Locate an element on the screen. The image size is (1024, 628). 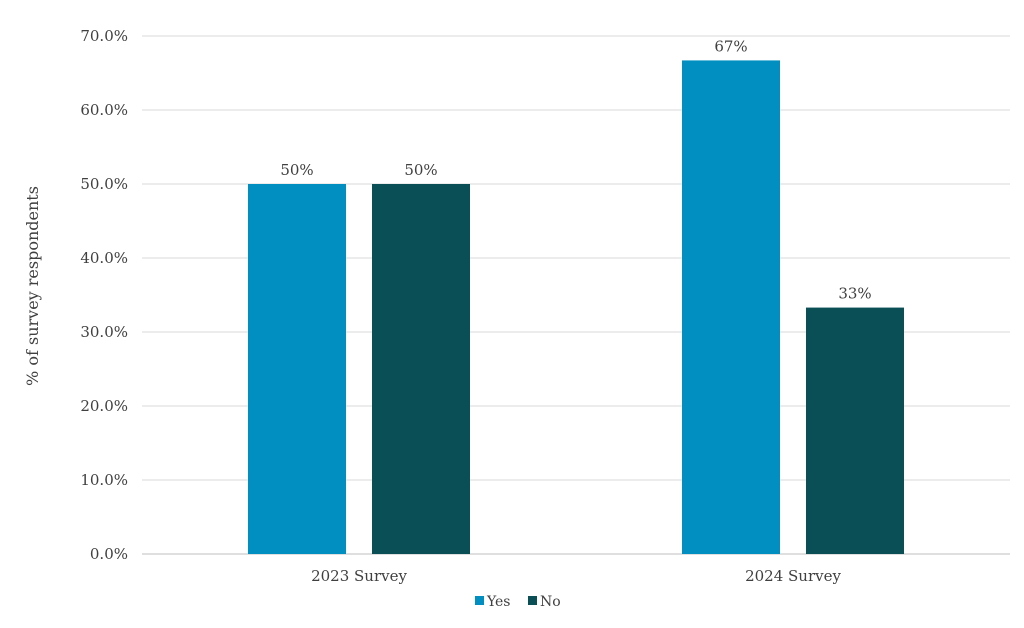
x-category-label: 2024 Survey is located at coordinates (793, 576).